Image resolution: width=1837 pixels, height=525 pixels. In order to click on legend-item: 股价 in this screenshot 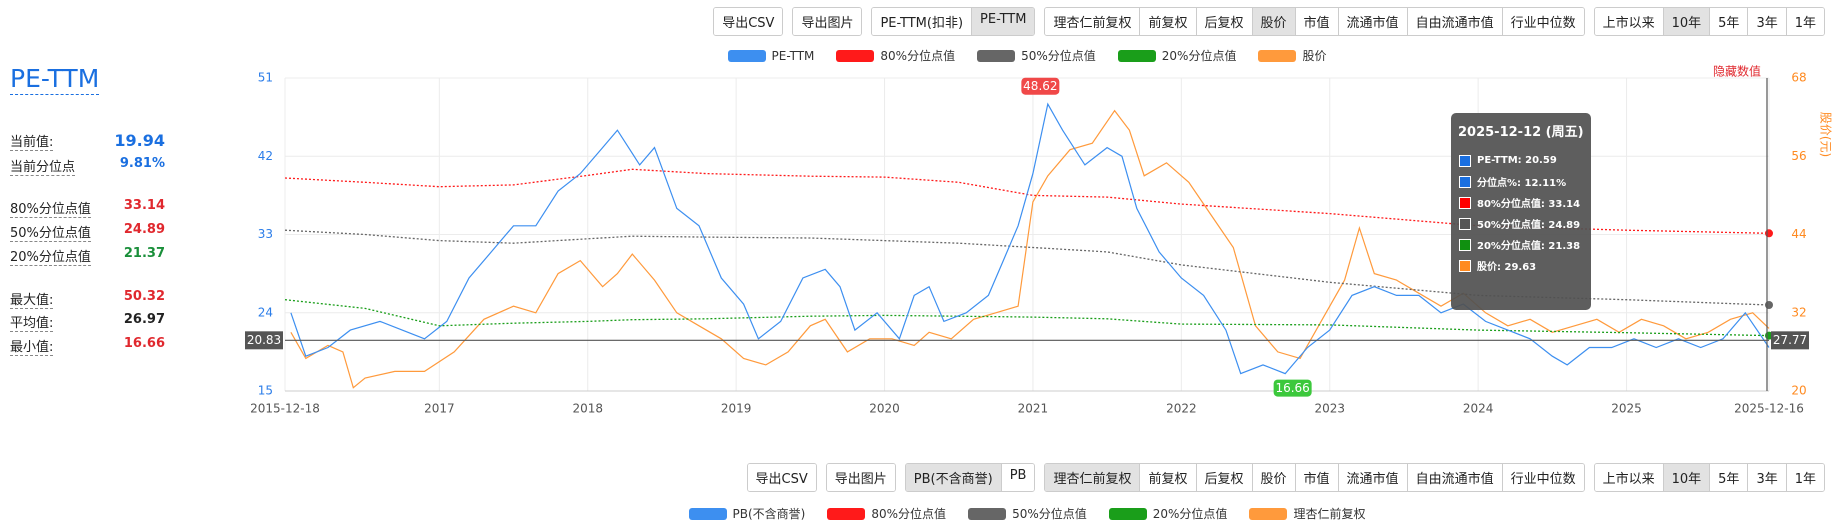, I will do `click(1292, 55)`.